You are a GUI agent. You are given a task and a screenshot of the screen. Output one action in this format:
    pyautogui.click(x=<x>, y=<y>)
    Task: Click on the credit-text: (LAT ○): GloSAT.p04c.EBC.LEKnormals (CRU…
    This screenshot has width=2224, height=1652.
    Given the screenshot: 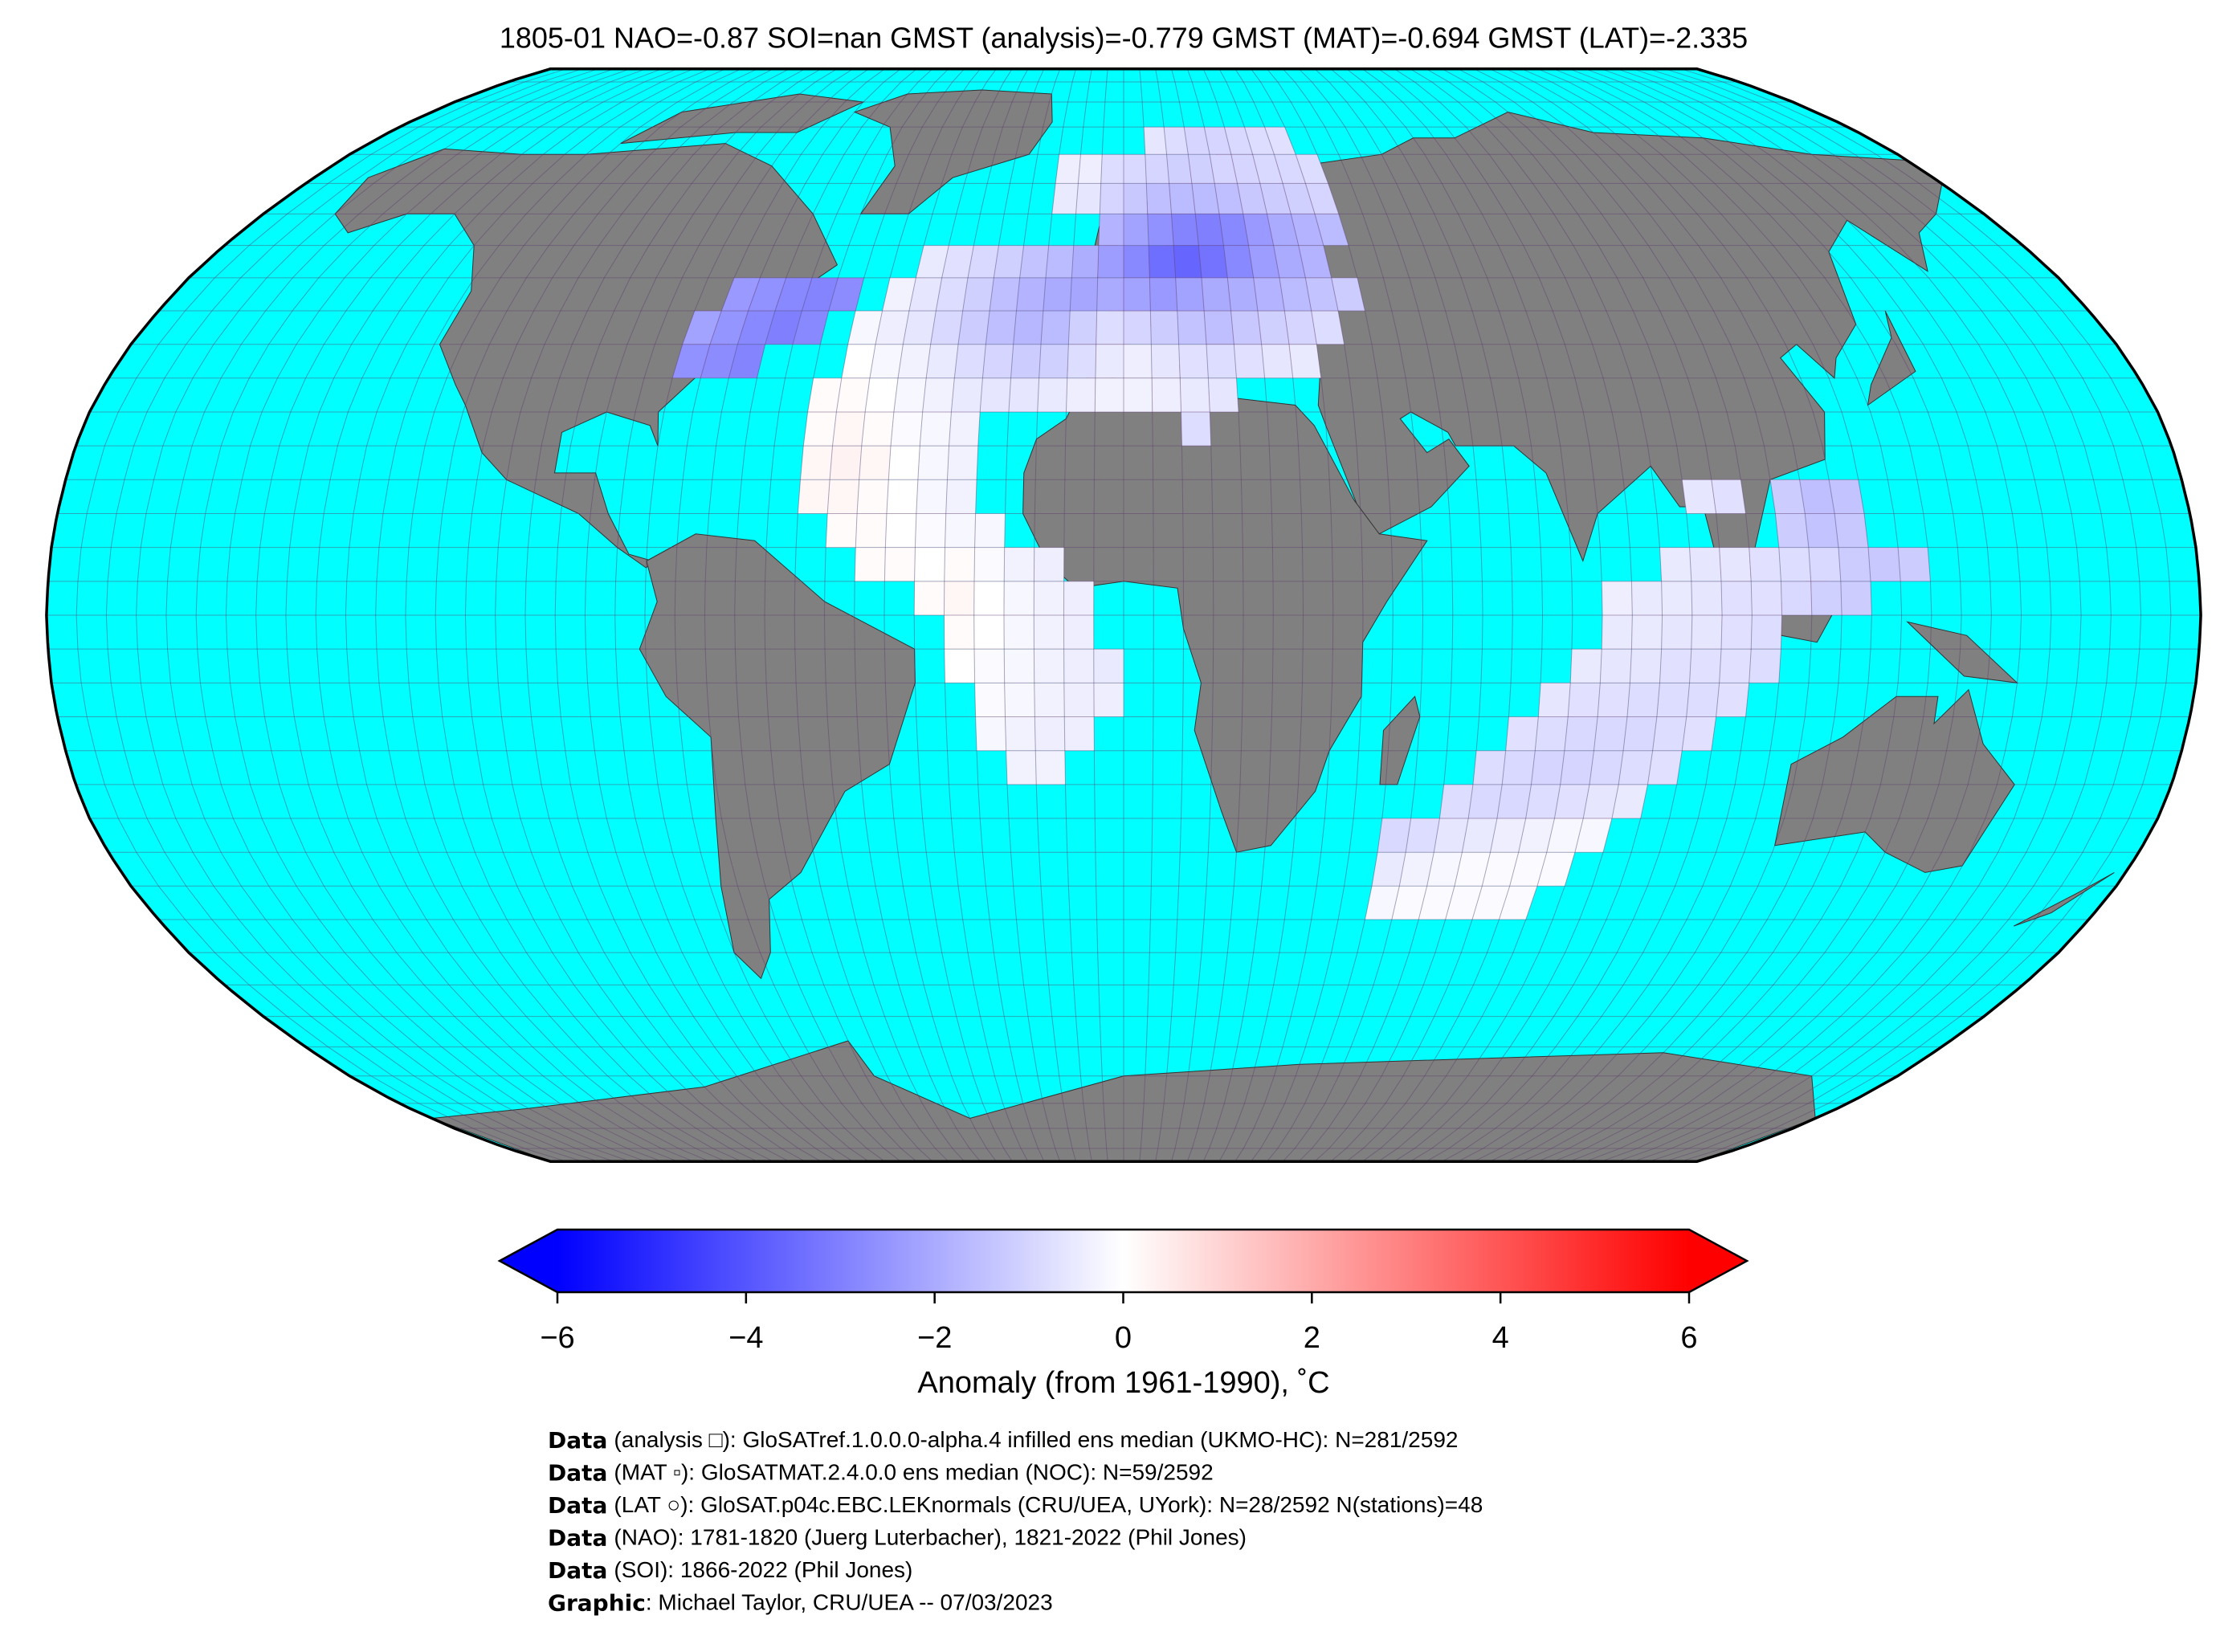 What is the action you would take?
    pyautogui.click(x=1048, y=1504)
    